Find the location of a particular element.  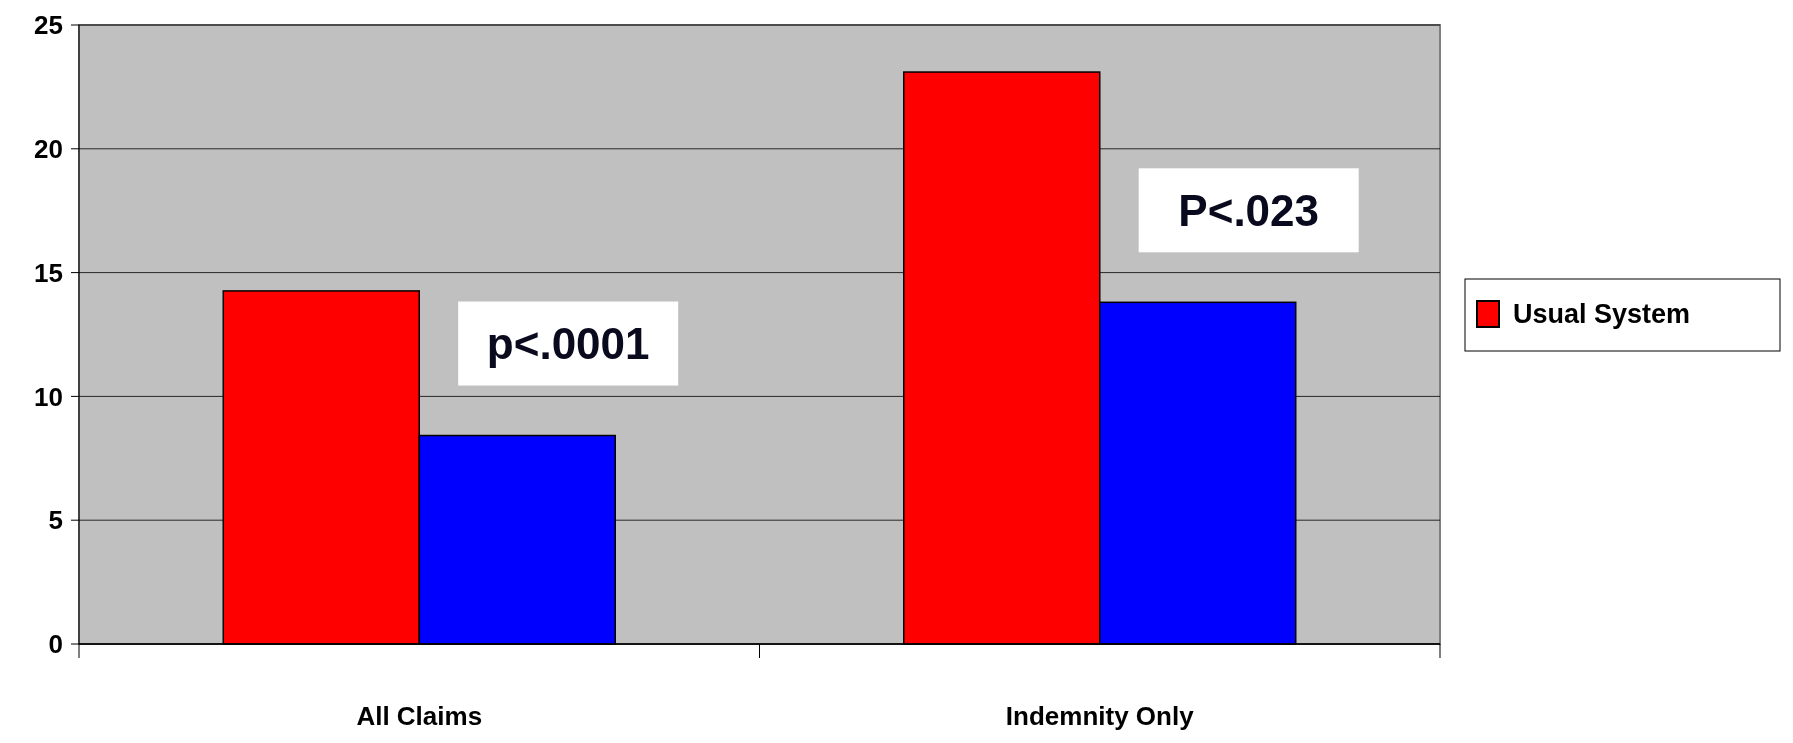

x-tick-label: Indemnity Only is located at coordinates (1100, 716).